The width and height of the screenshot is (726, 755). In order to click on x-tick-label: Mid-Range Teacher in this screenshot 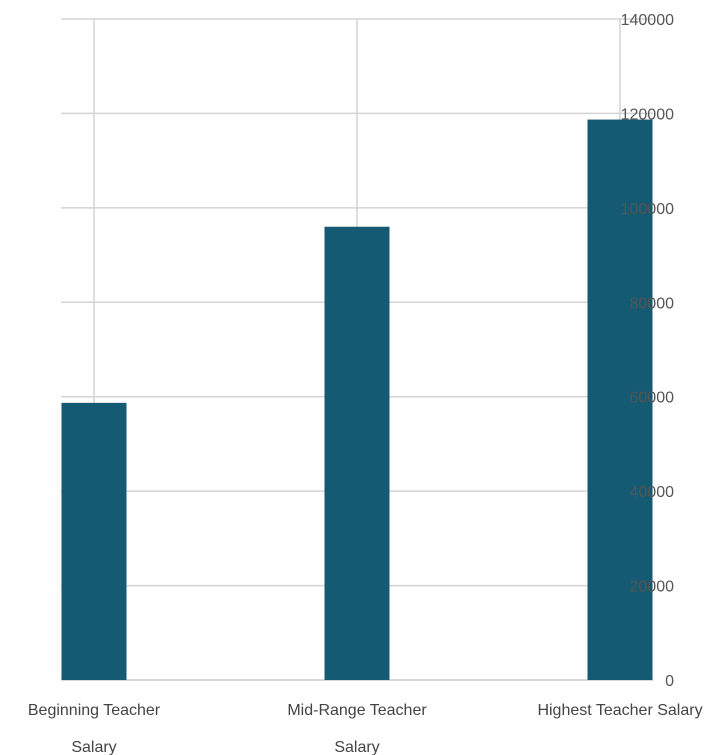, I will do `click(357, 710)`.